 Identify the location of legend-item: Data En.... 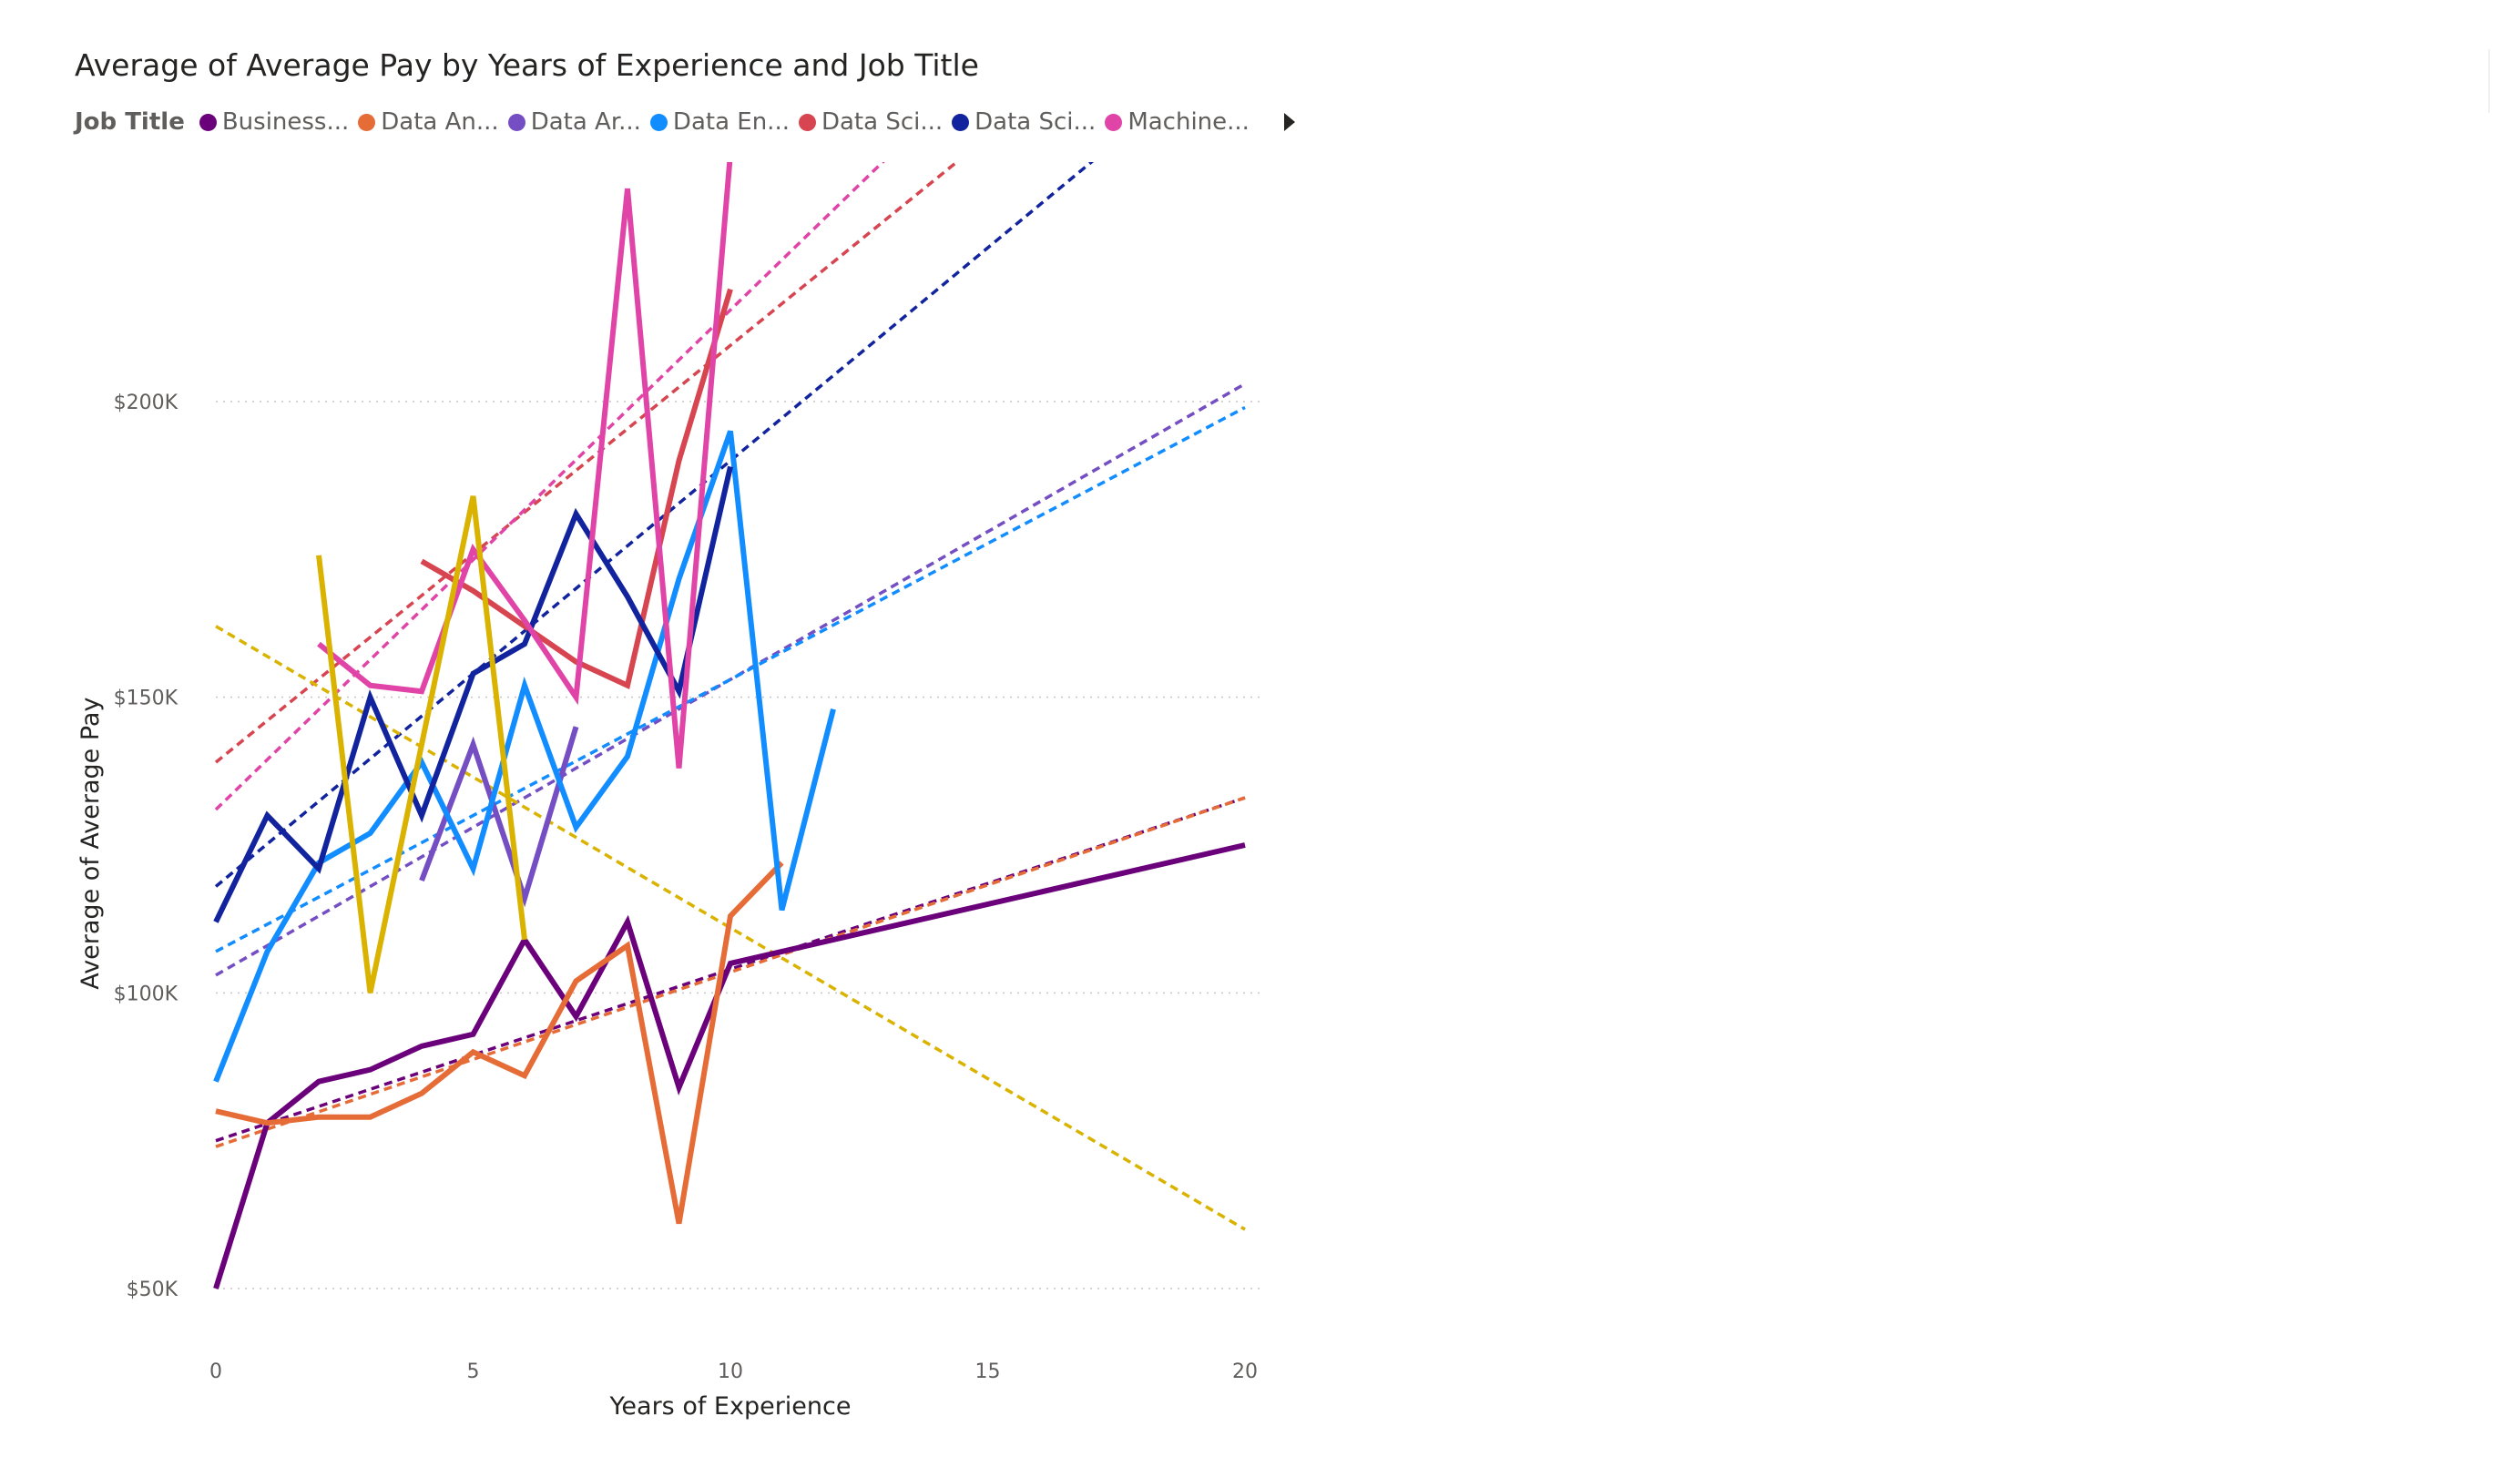
(719, 122).